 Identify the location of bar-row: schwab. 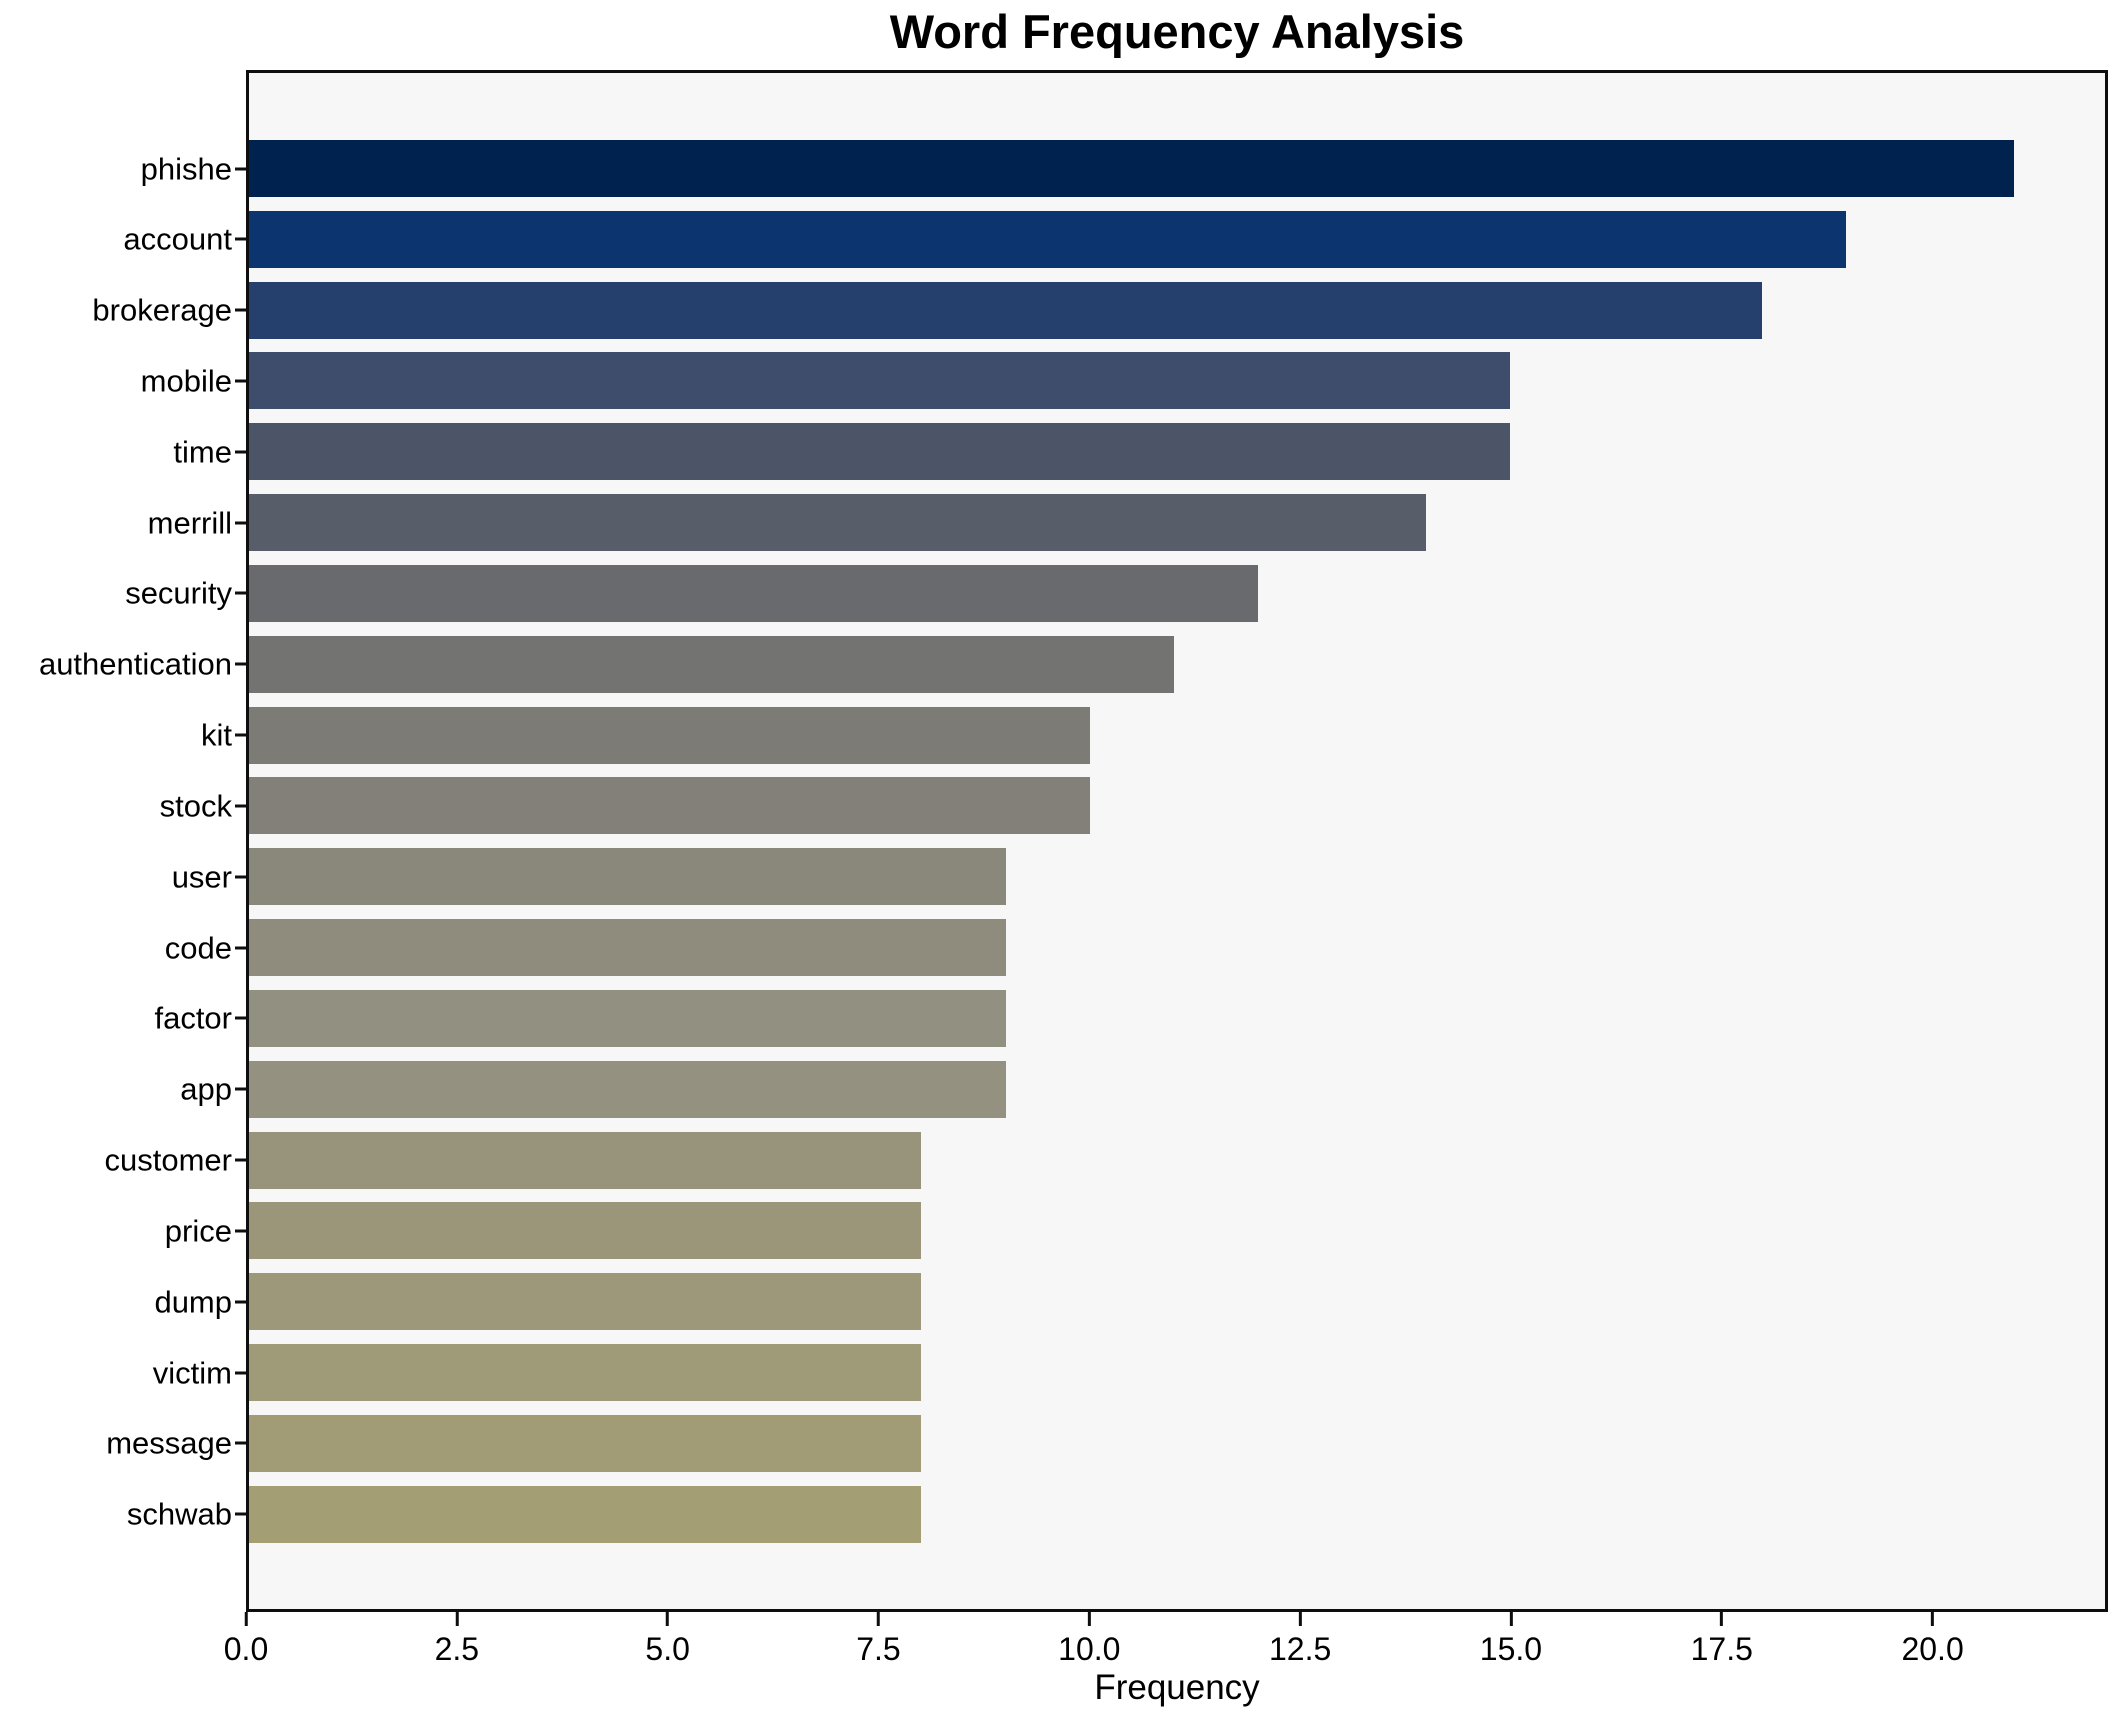
(1116, 1514).